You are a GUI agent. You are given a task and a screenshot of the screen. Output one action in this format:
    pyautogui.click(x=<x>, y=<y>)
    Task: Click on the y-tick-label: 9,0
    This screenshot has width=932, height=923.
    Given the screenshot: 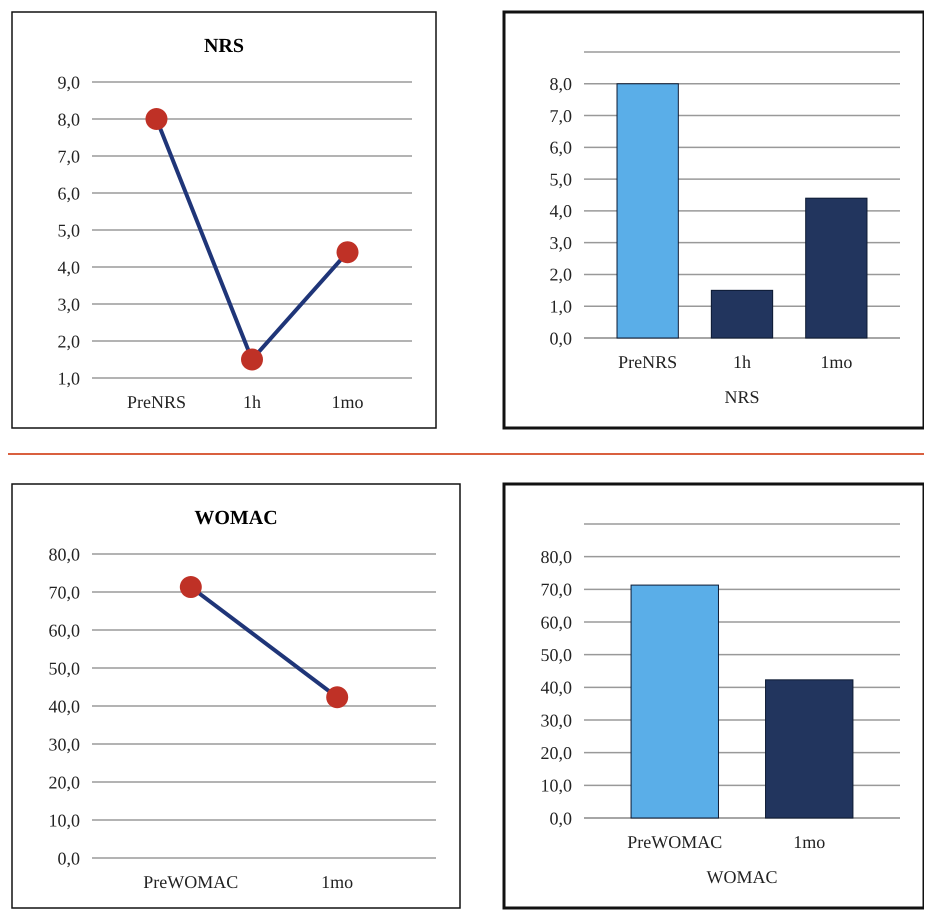 What is the action you would take?
    pyautogui.click(x=69, y=82)
    